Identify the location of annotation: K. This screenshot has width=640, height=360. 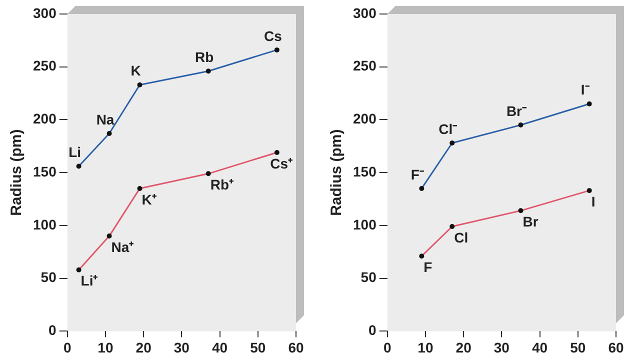
(135, 70).